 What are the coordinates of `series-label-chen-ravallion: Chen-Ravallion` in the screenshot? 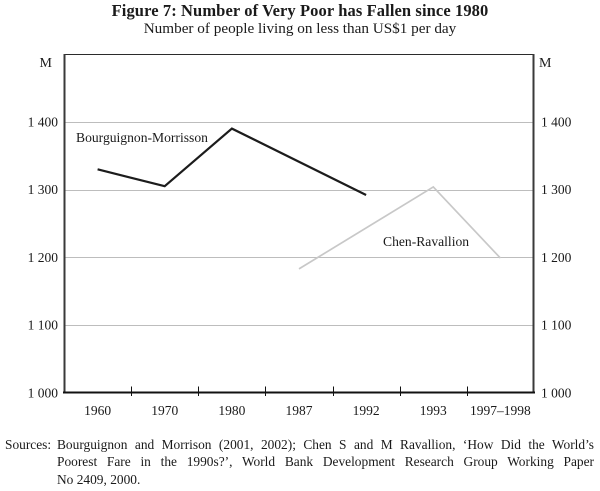 It's located at (426, 241).